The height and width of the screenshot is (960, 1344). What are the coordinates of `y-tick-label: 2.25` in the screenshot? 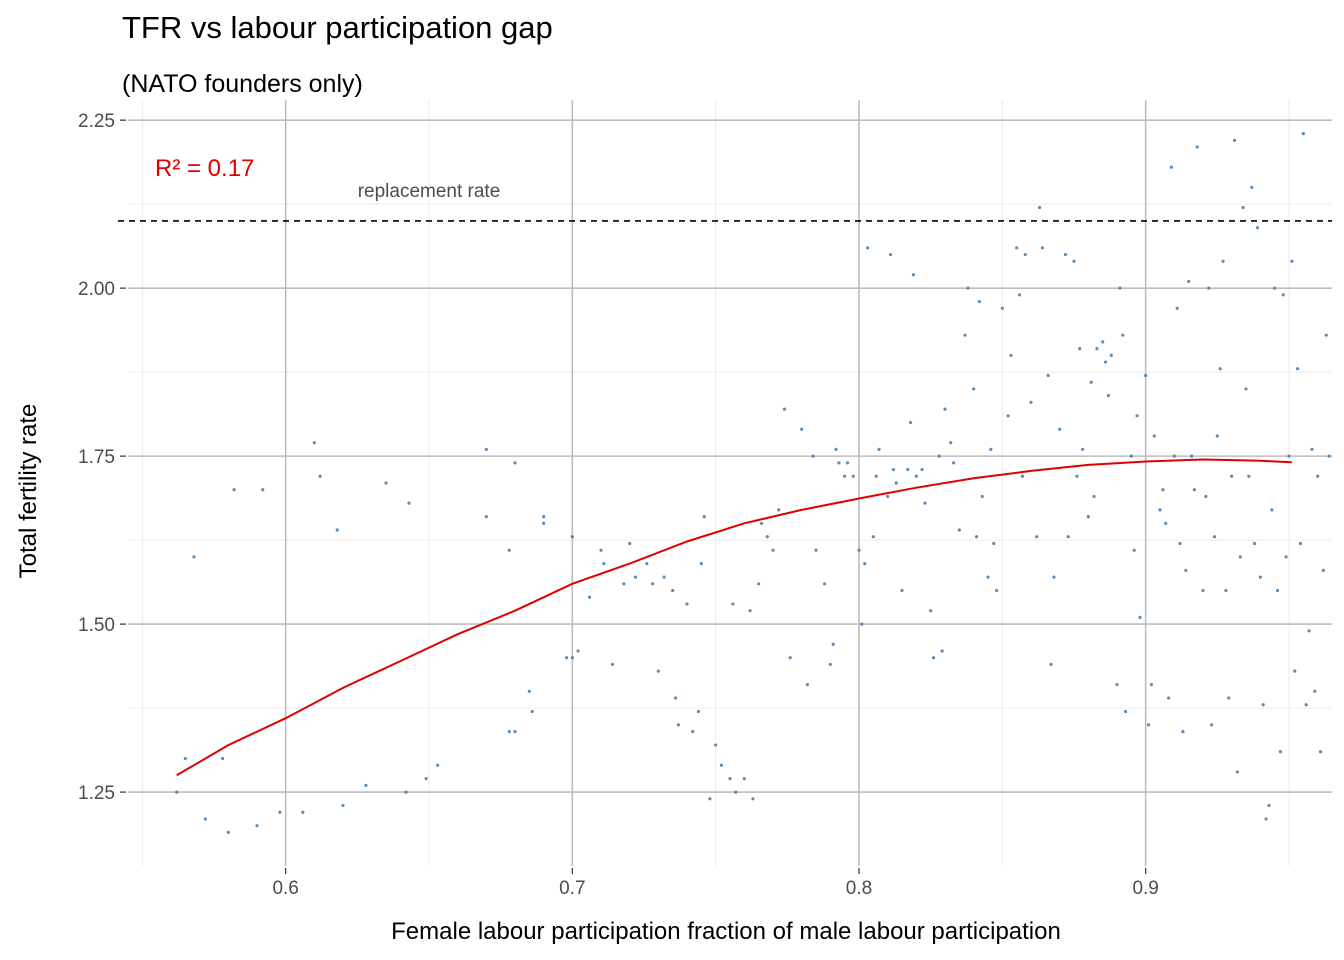 It's located at (96, 121).